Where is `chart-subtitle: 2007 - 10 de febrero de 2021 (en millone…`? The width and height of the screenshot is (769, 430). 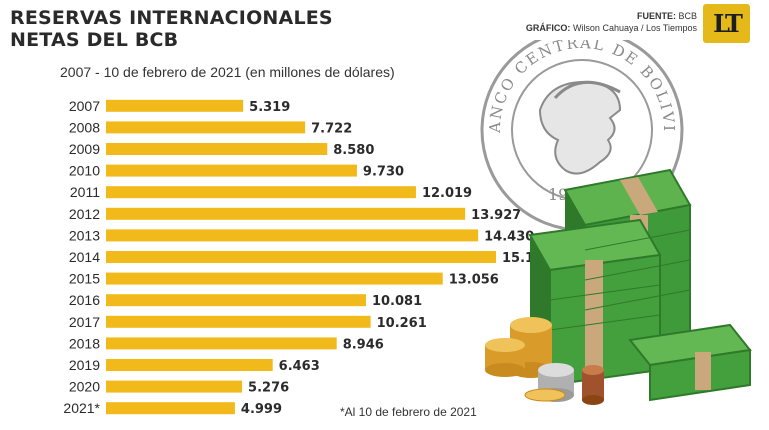
chart-subtitle: 2007 - 10 de febrero de 2021 (en millone… is located at coordinates (227, 72).